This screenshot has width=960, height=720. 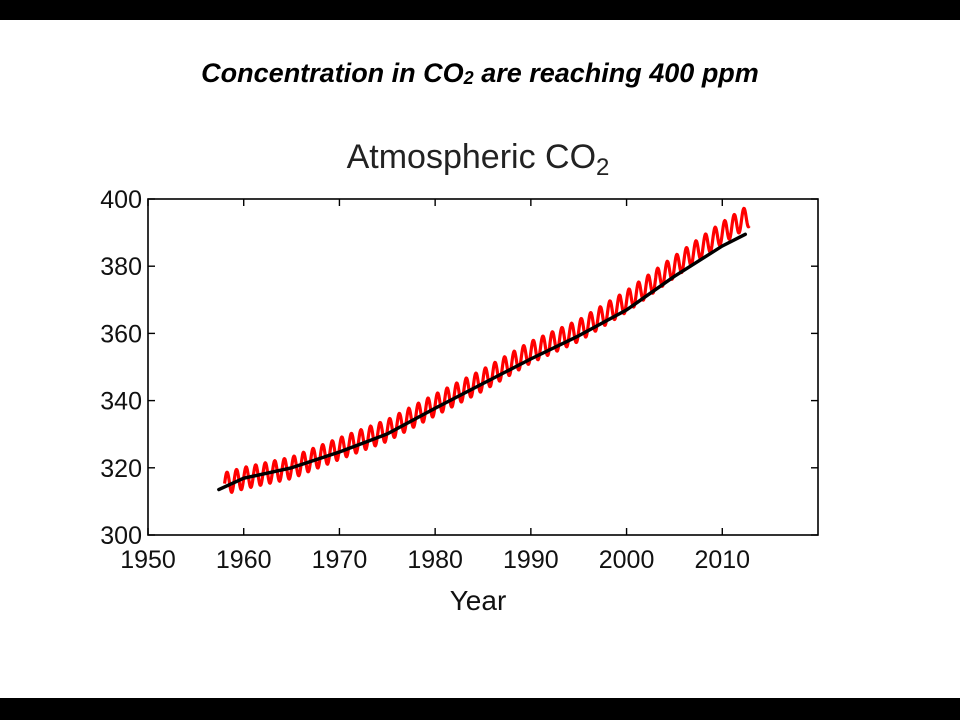 I want to click on y-tick-label: 400, so click(x=121, y=200).